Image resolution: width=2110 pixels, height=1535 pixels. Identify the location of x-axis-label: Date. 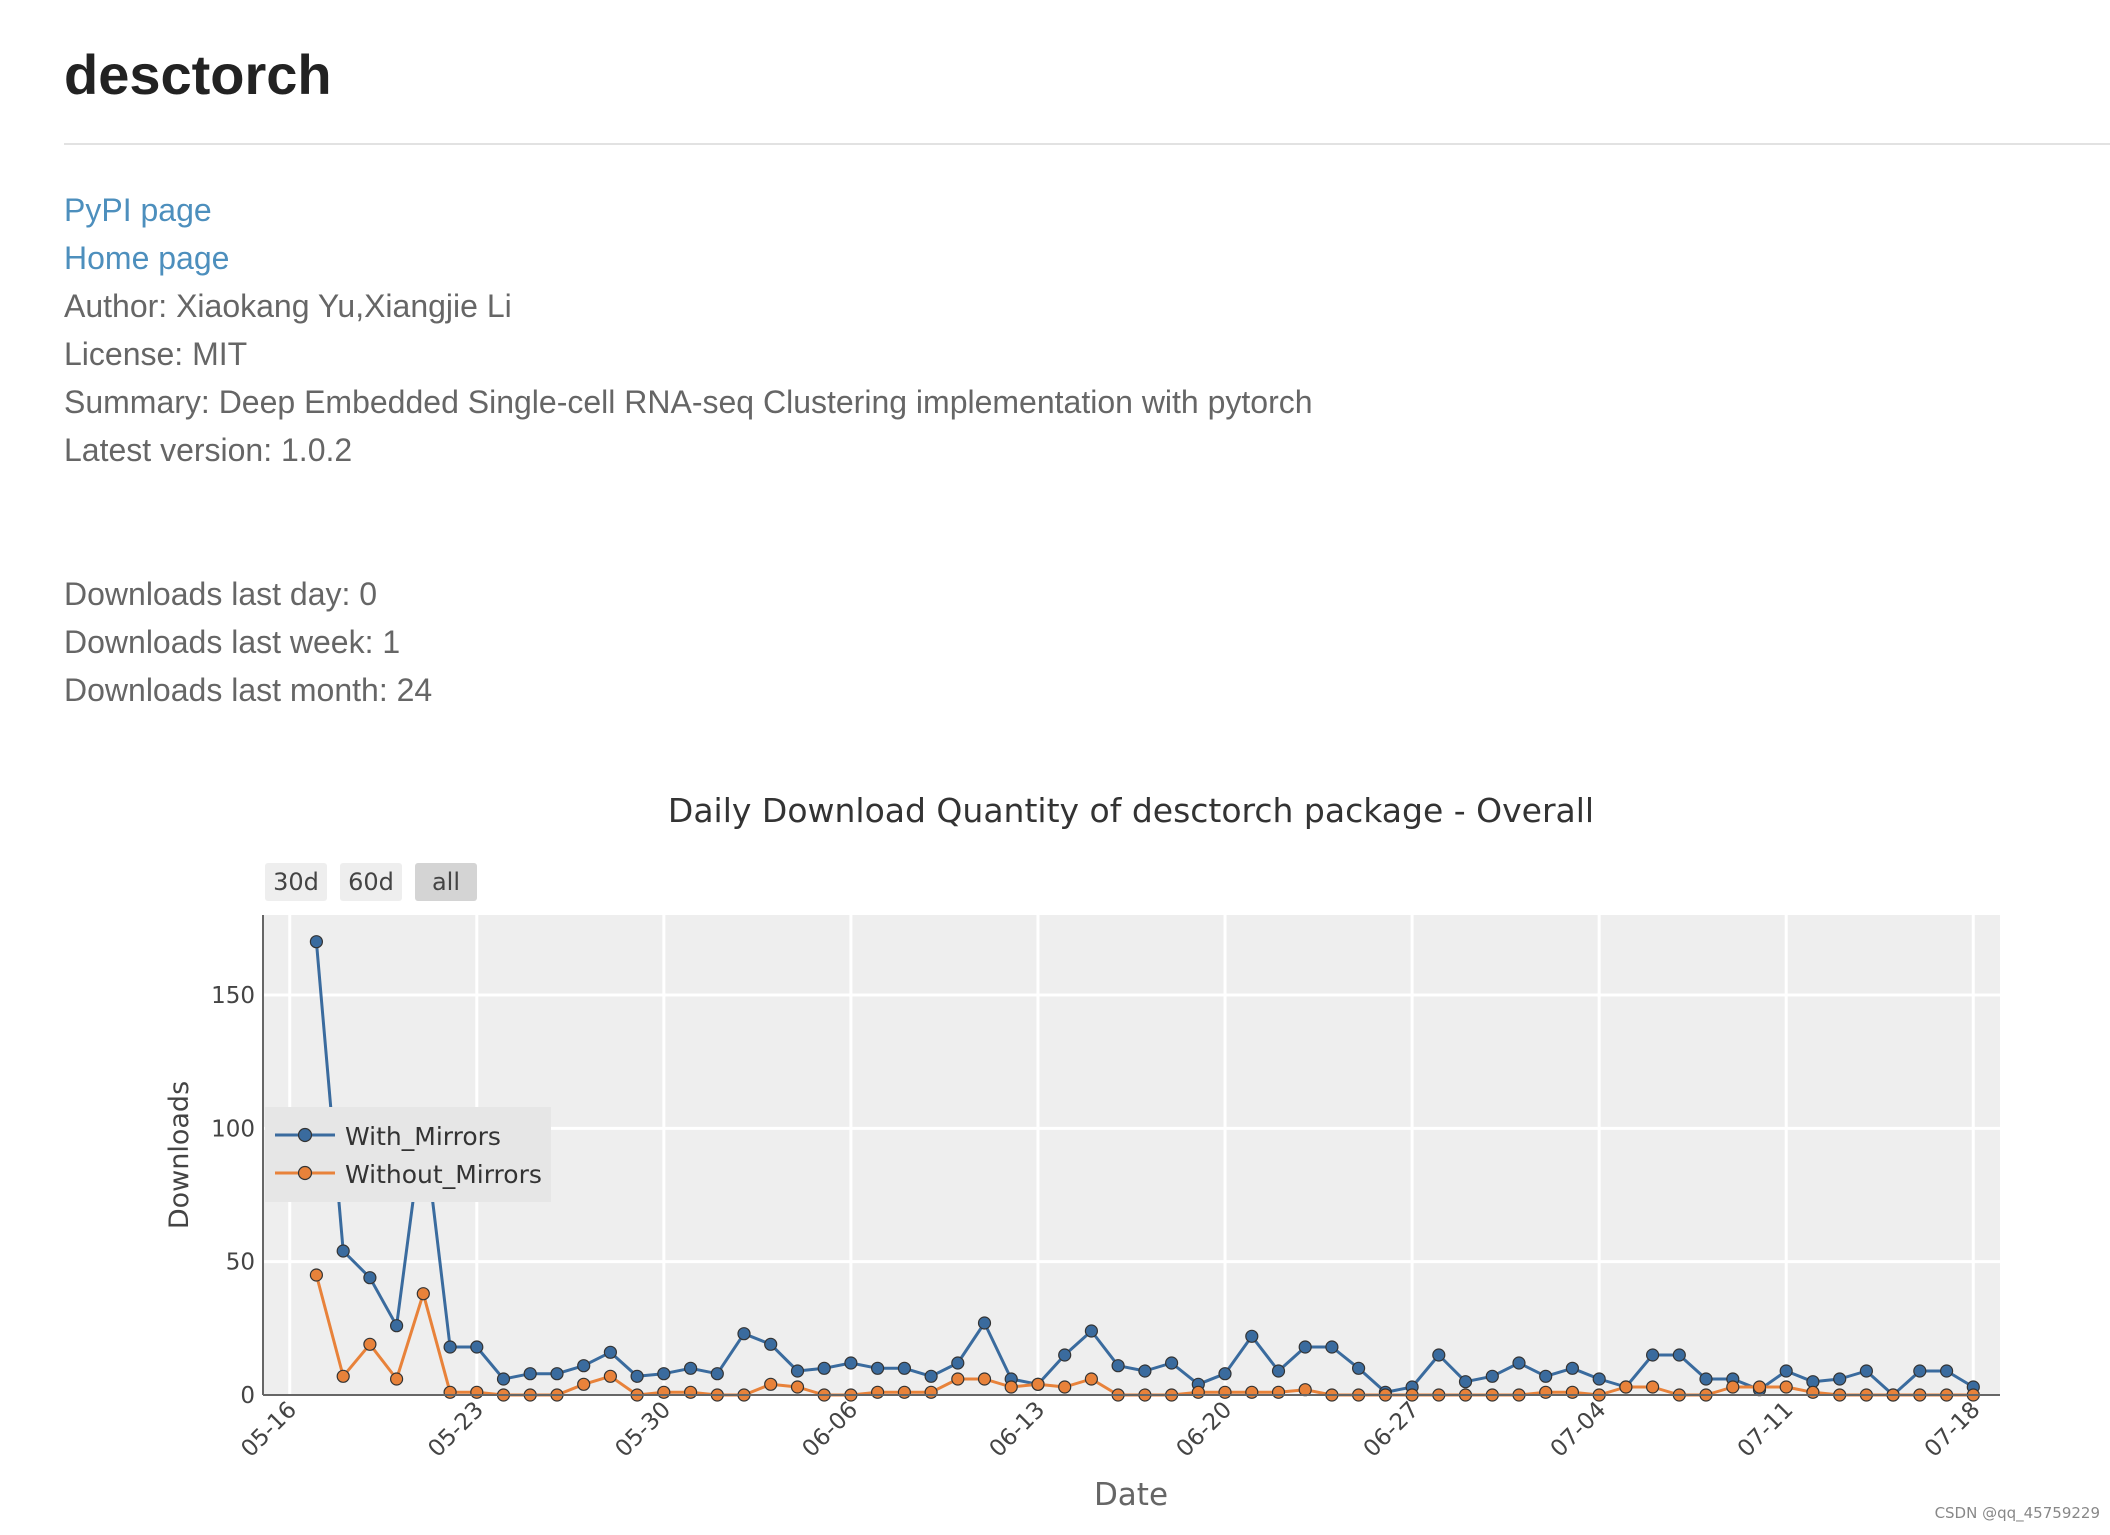
(1131, 1495).